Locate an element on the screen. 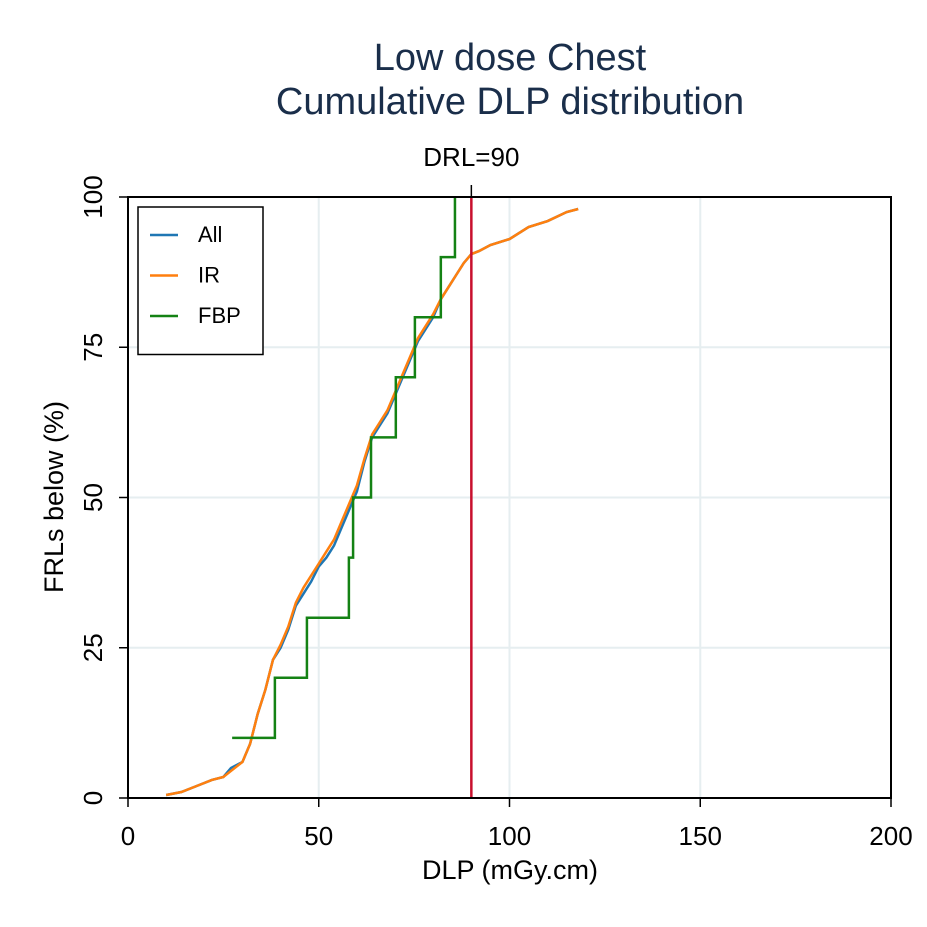 The image size is (927, 927). reference-label: DRL=90 is located at coordinates (471, 157).